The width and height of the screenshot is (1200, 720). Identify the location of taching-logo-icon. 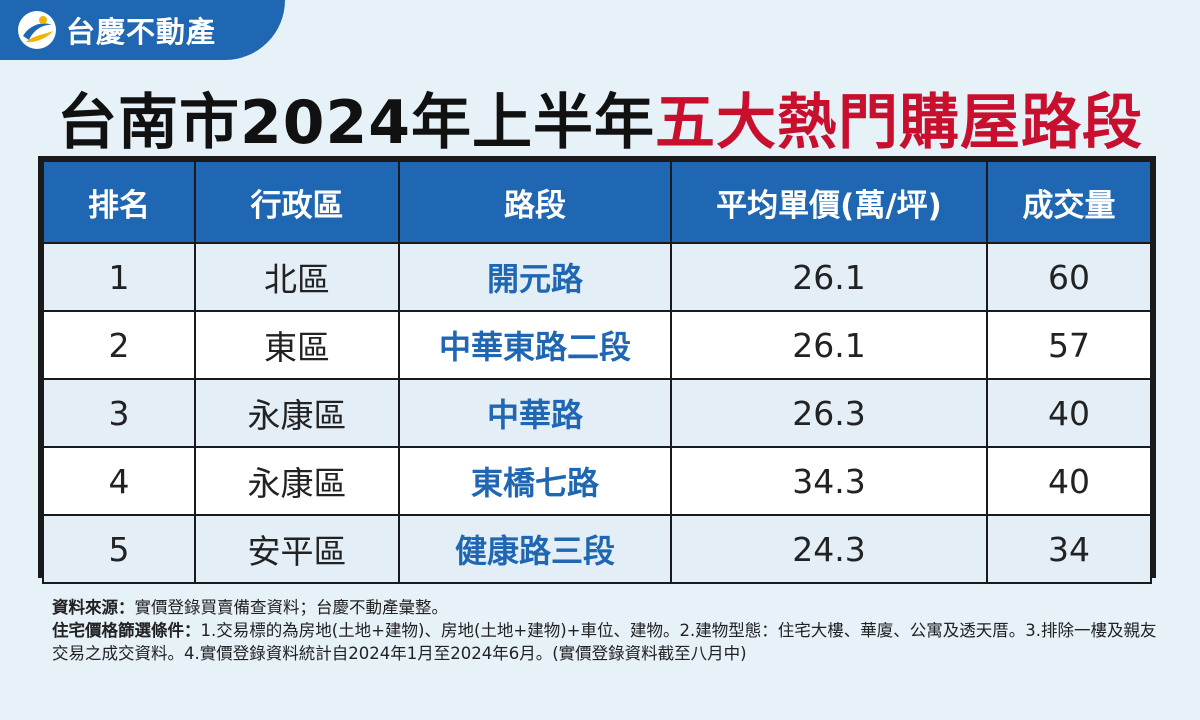
(37, 30).